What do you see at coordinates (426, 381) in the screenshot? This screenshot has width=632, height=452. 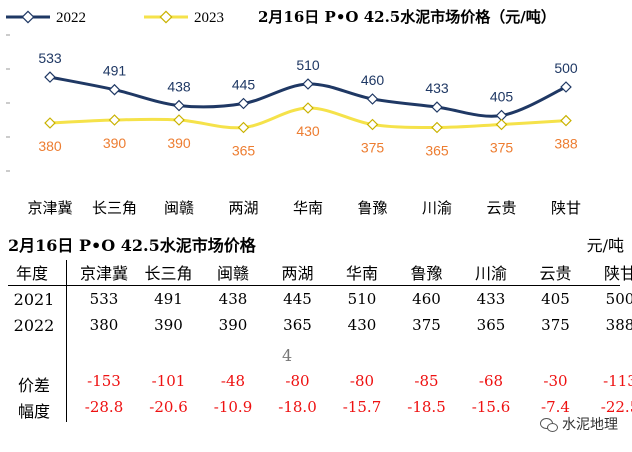 I see `table-cell: -85` at bounding box center [426, 381].